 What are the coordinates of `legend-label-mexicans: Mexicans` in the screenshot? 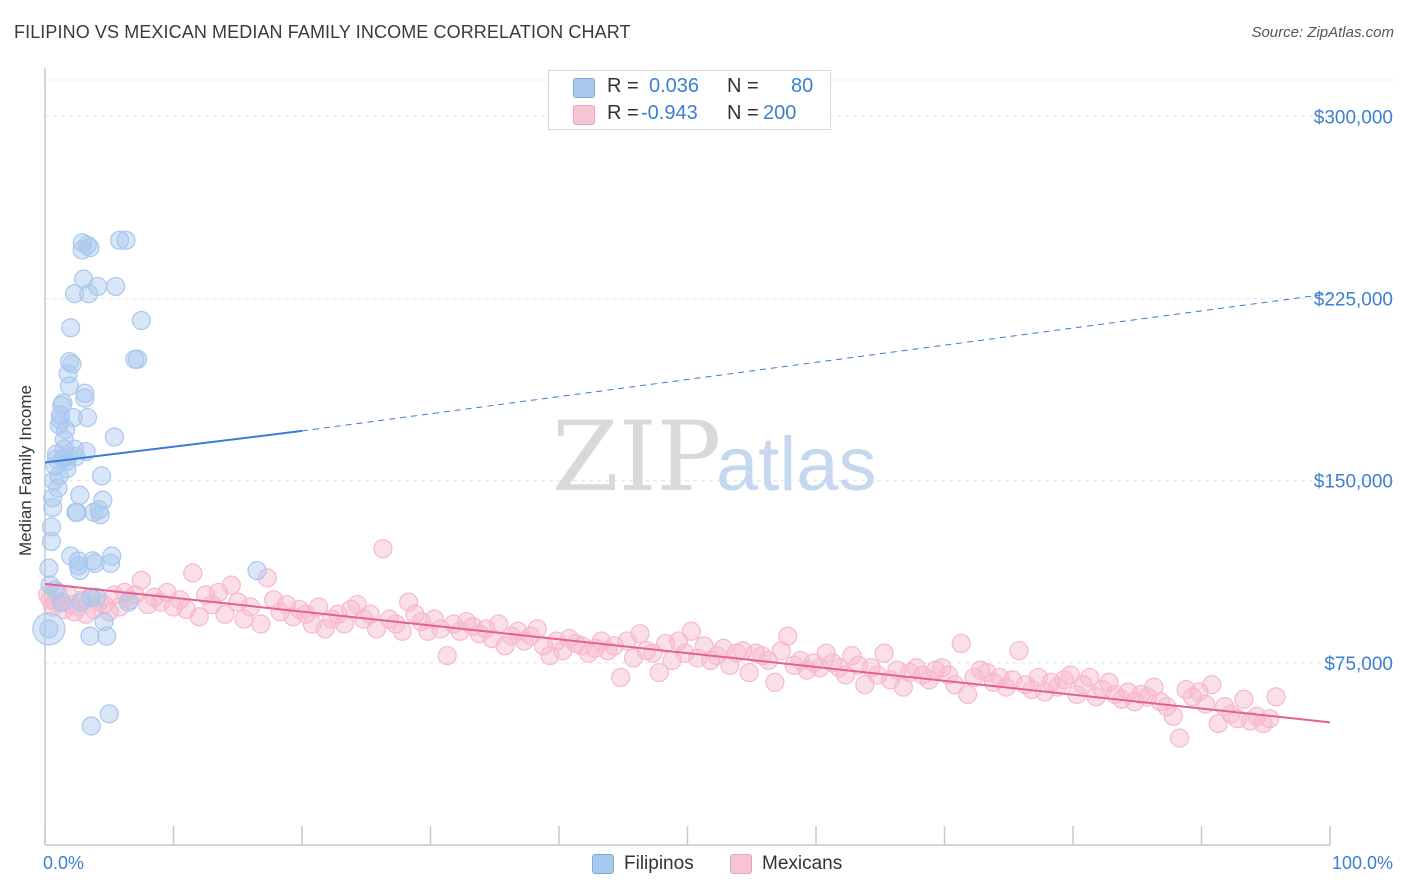 It's located at (802, 863).